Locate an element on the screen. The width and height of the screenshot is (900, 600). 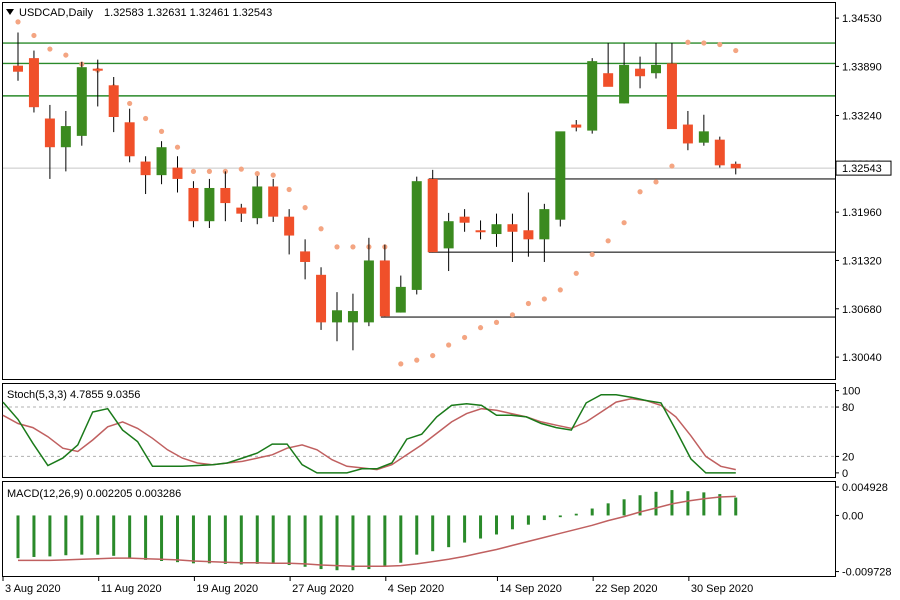
x-tick-label: 3 Aug 2020 is located at coordinates (33, 589).